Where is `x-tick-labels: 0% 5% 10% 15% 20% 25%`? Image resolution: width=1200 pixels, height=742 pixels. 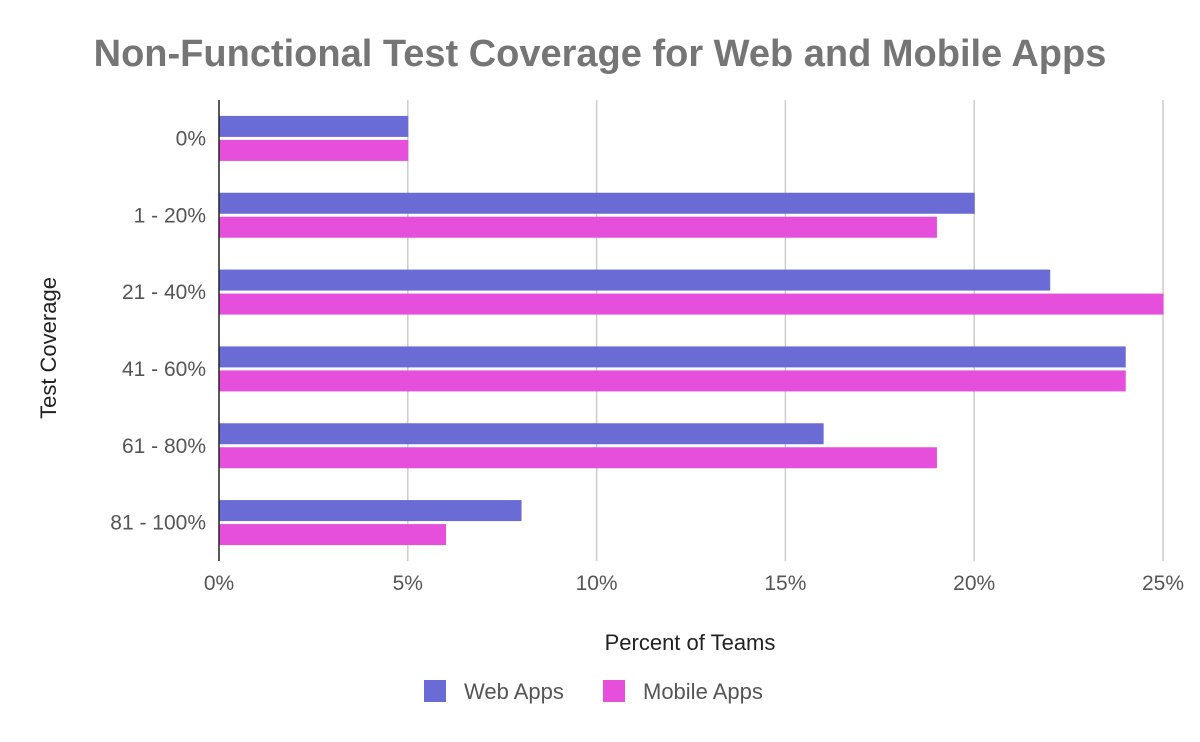
x-tick-labels: 0% 5% 10% 15% 20% 25% is located at coordinates (694, 583).